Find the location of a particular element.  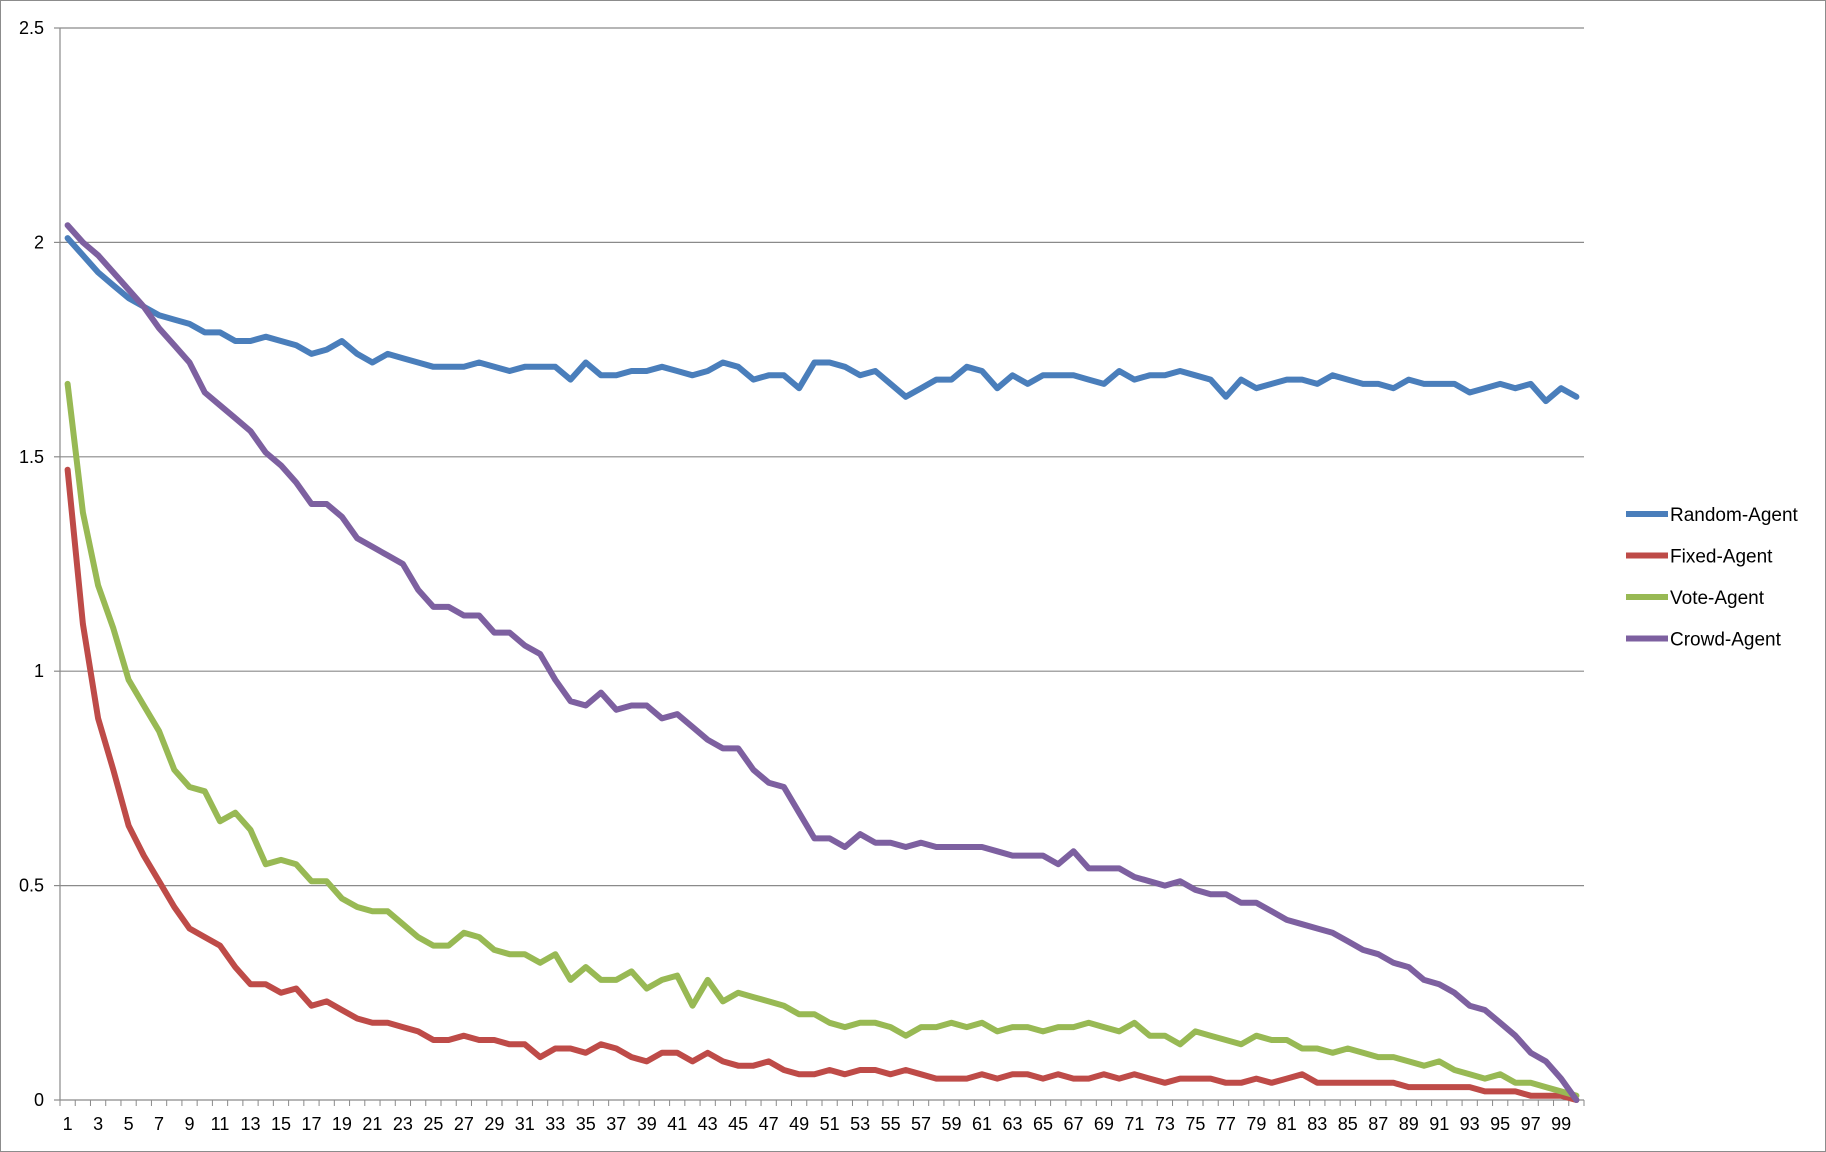

x-tick-label: 59 is located at coordinates (952, 1124).